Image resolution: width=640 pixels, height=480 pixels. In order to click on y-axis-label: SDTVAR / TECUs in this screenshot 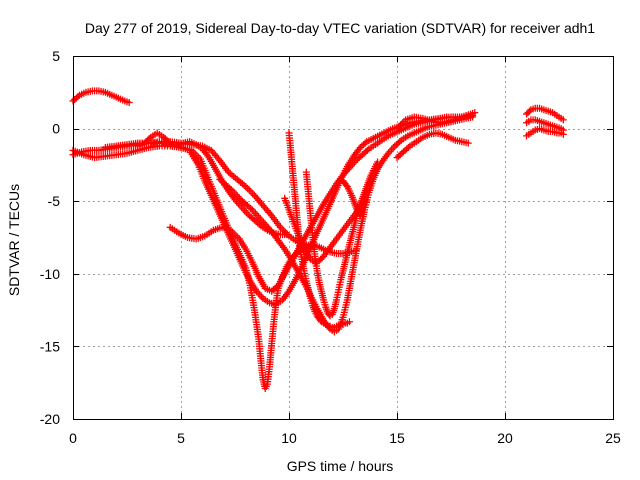, I will do `click(14, 240)`.